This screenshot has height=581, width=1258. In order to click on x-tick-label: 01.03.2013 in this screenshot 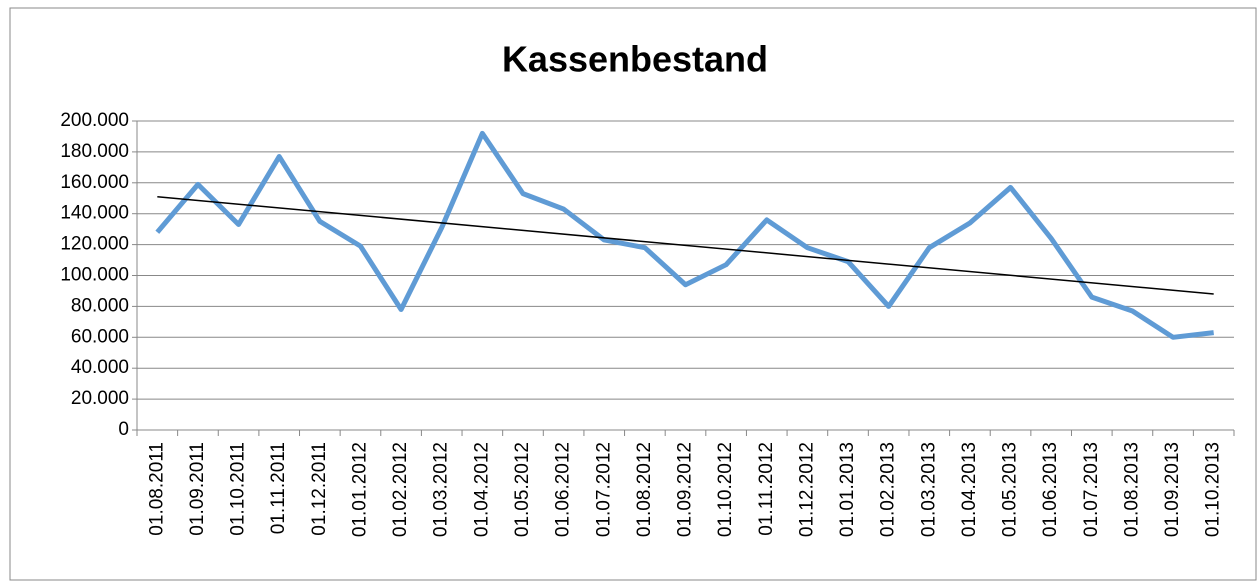, I will do `click(928, 489)`.